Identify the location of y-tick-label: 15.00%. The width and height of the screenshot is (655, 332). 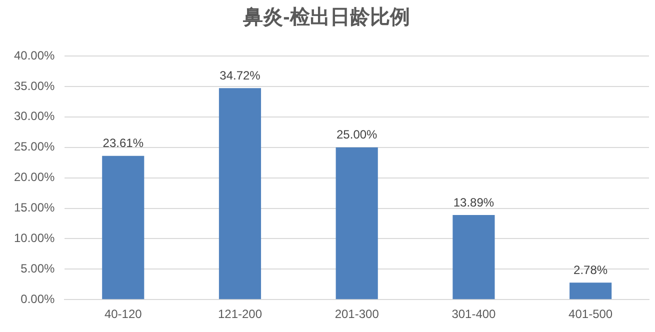
(35, 207).